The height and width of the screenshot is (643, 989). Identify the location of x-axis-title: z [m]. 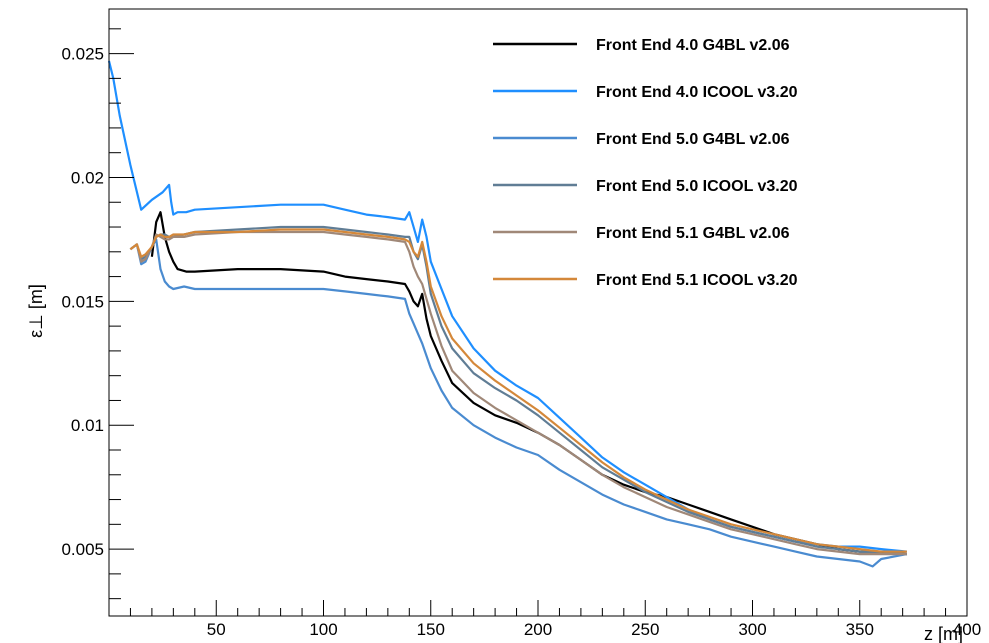
(943, 633).